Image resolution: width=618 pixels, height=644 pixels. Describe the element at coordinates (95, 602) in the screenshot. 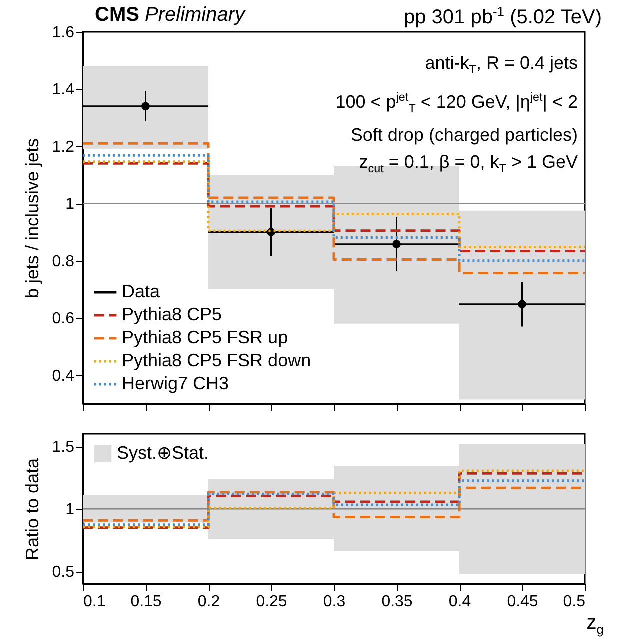

I see `x-tick-label: 0.1` at that location.